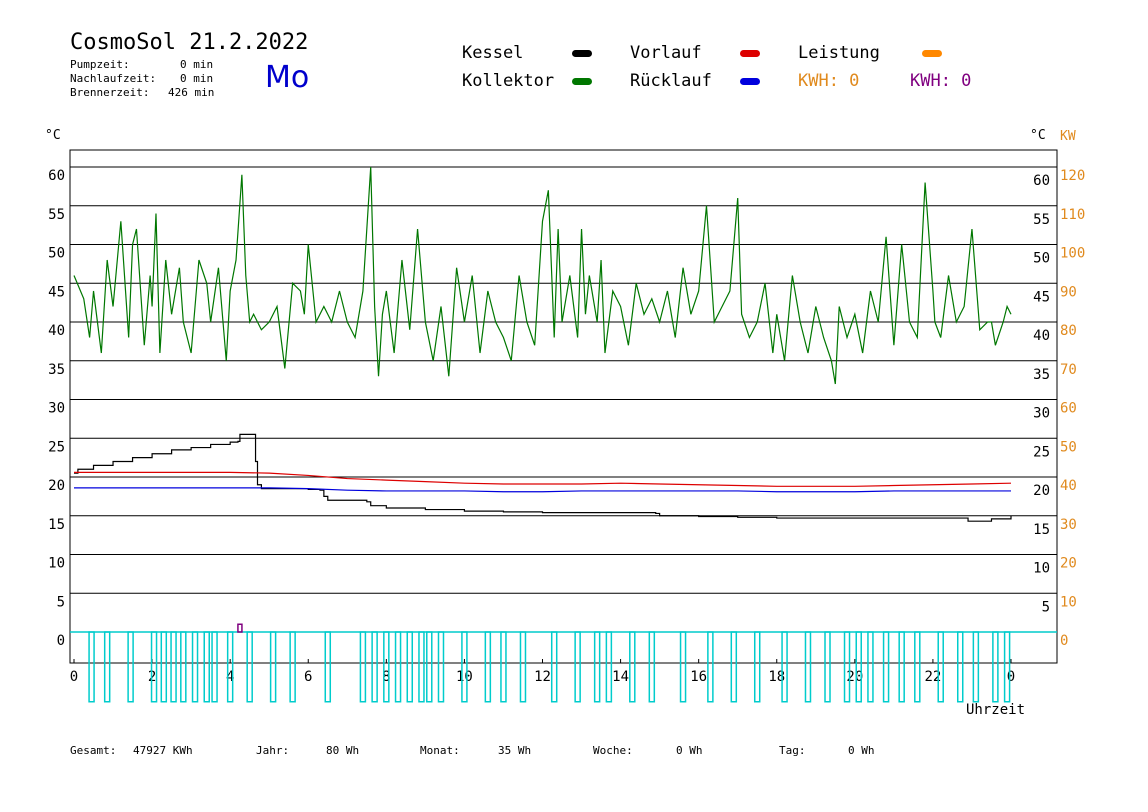 This screenshot has width=1148, height=812. I want to click on kwh-orange-readout: KWH: 0, so click(829, 81).